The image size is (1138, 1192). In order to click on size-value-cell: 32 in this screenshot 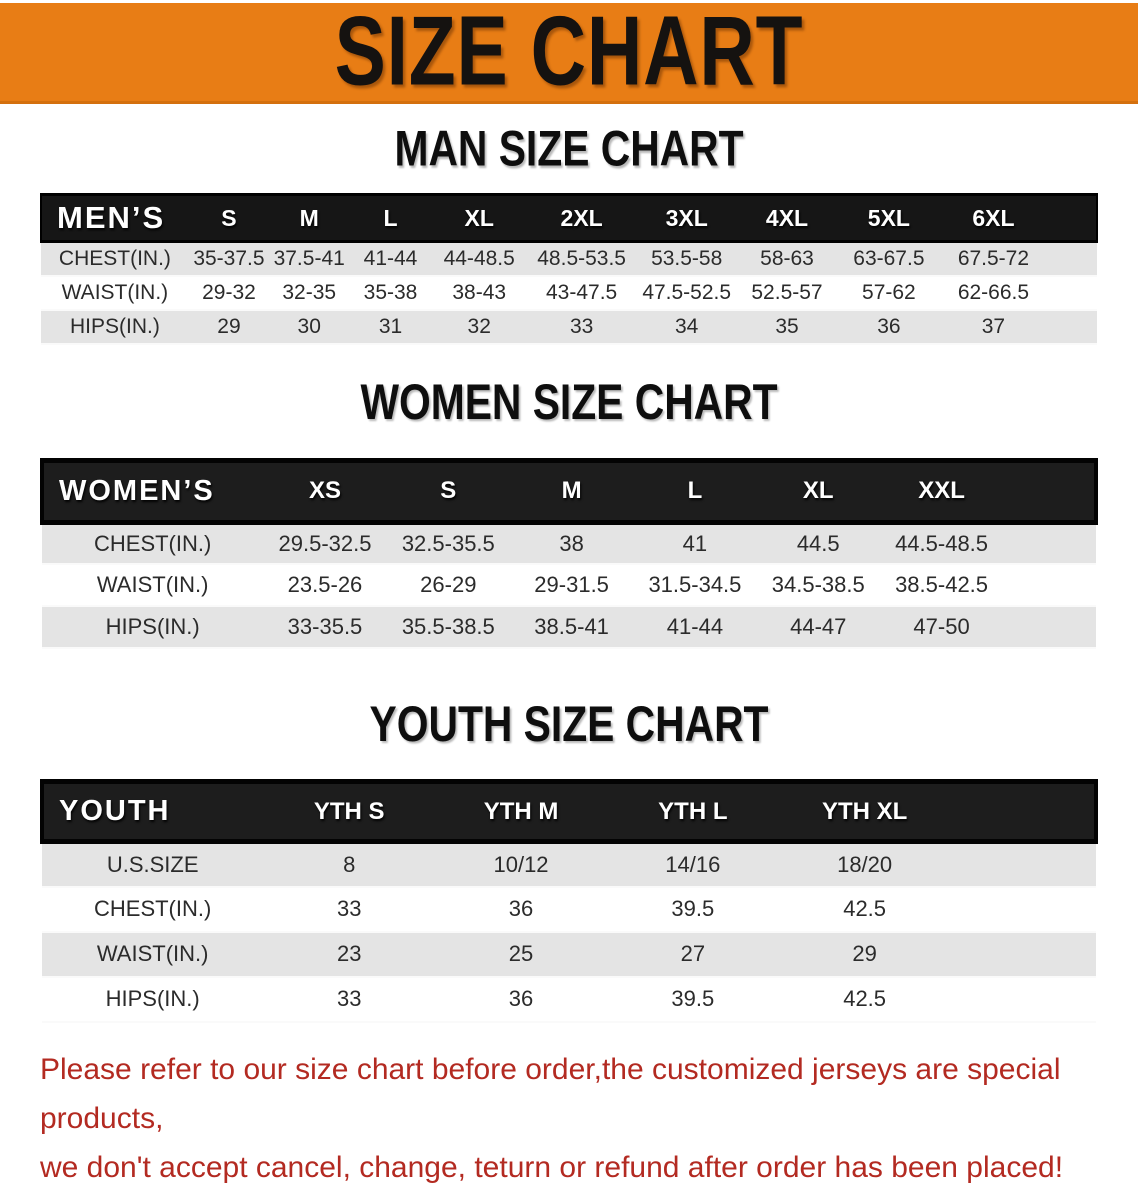, I will do `click(479, 326)`.